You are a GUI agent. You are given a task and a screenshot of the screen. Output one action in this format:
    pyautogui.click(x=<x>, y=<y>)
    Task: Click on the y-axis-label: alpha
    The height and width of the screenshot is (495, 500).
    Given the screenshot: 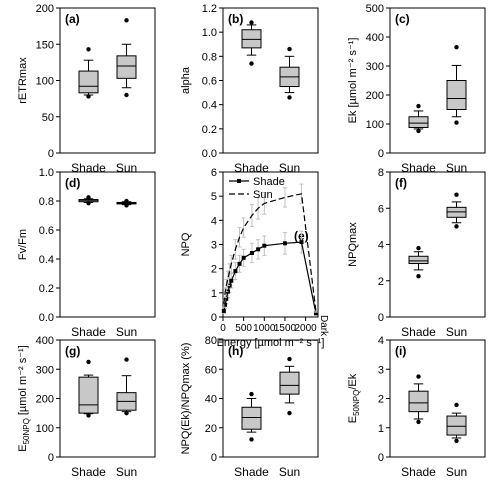 What is the action you would take?
    pyautogui.click(x=186, y=80)
    